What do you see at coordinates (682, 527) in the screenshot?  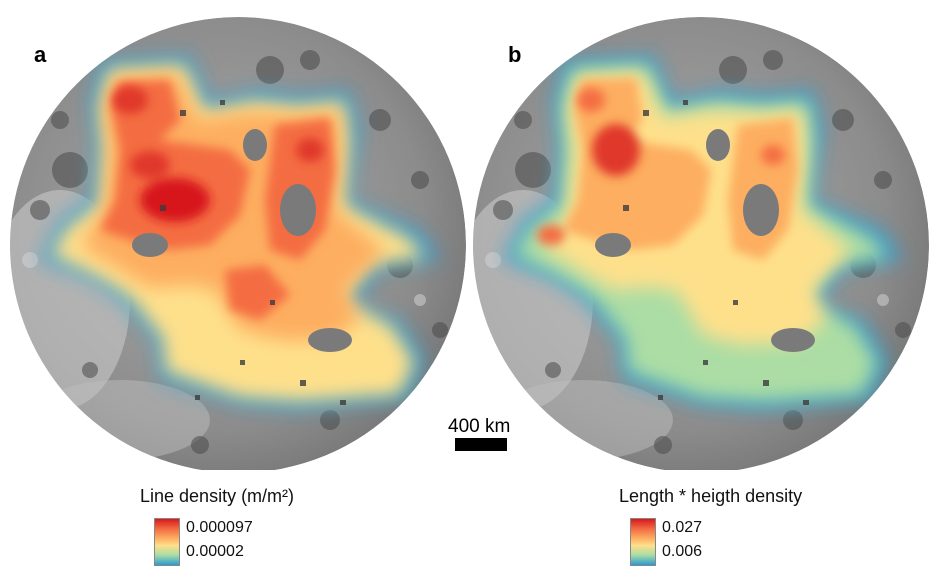 I see `legend-max-b: 0.027` at bounding box center [682, 527].